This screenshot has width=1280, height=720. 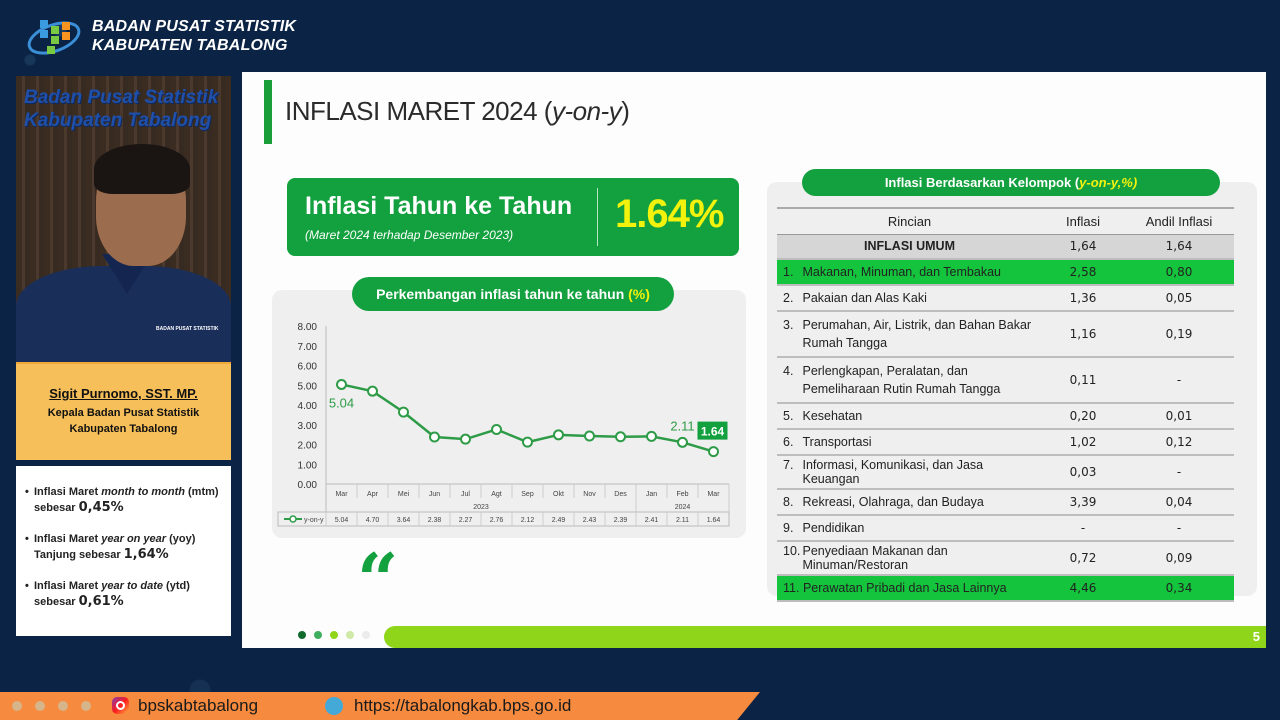 I want to click on svg-text: 8.00, so click(x=308, y=327).